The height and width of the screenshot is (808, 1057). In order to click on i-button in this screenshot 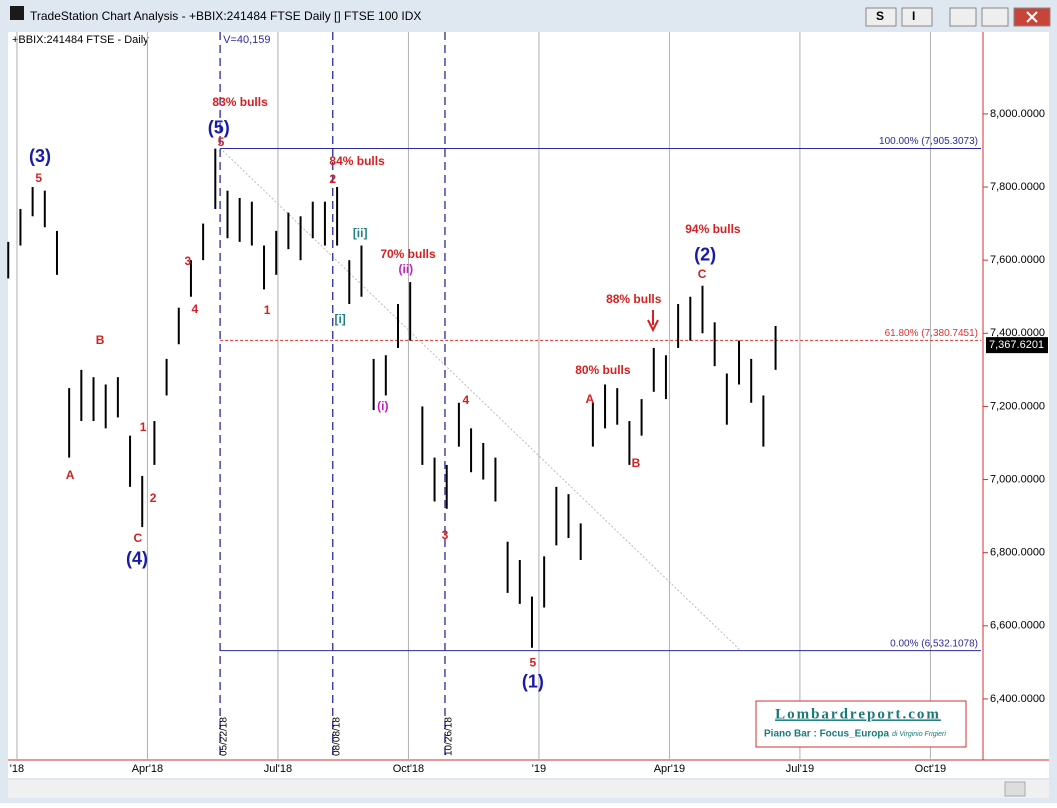, I will do `click(917, 17)`.